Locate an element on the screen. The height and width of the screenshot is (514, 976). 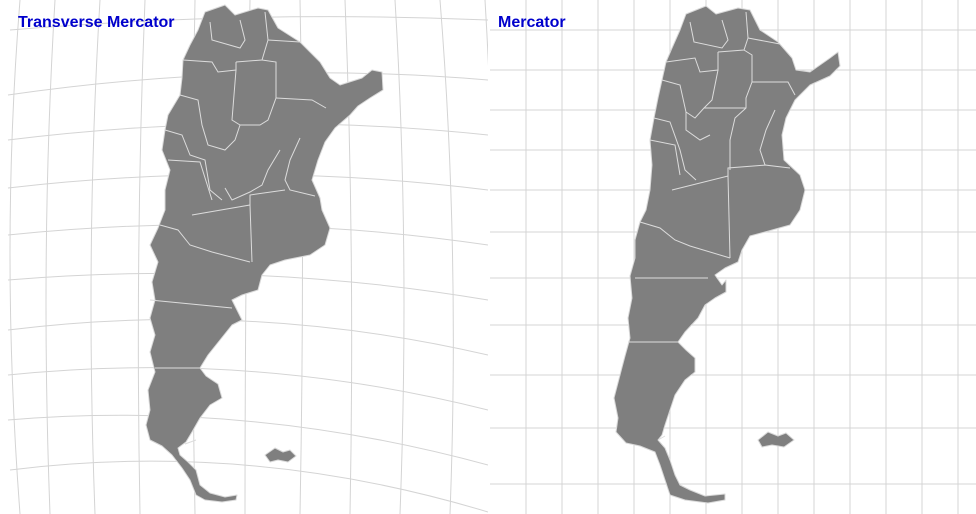
panel-title: Transverse Mercator is located at coordinates (96, 22).